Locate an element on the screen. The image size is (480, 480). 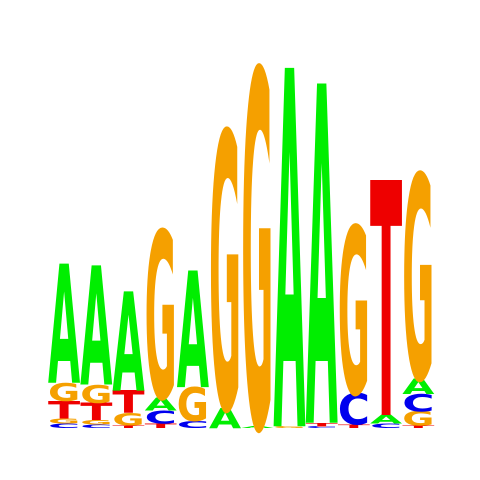
position-5-stack: CGA is located at coordinates (193, 336).